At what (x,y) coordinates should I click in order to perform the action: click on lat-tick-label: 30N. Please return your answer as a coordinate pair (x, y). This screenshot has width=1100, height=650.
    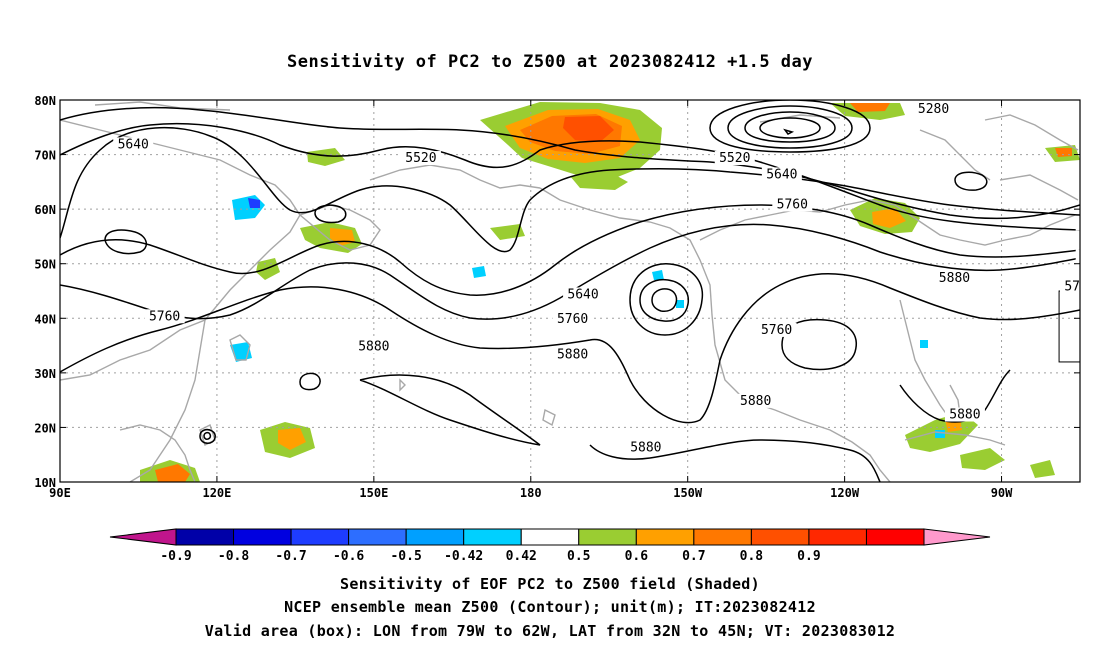
    Looking at the image, I should click on (45, 374).